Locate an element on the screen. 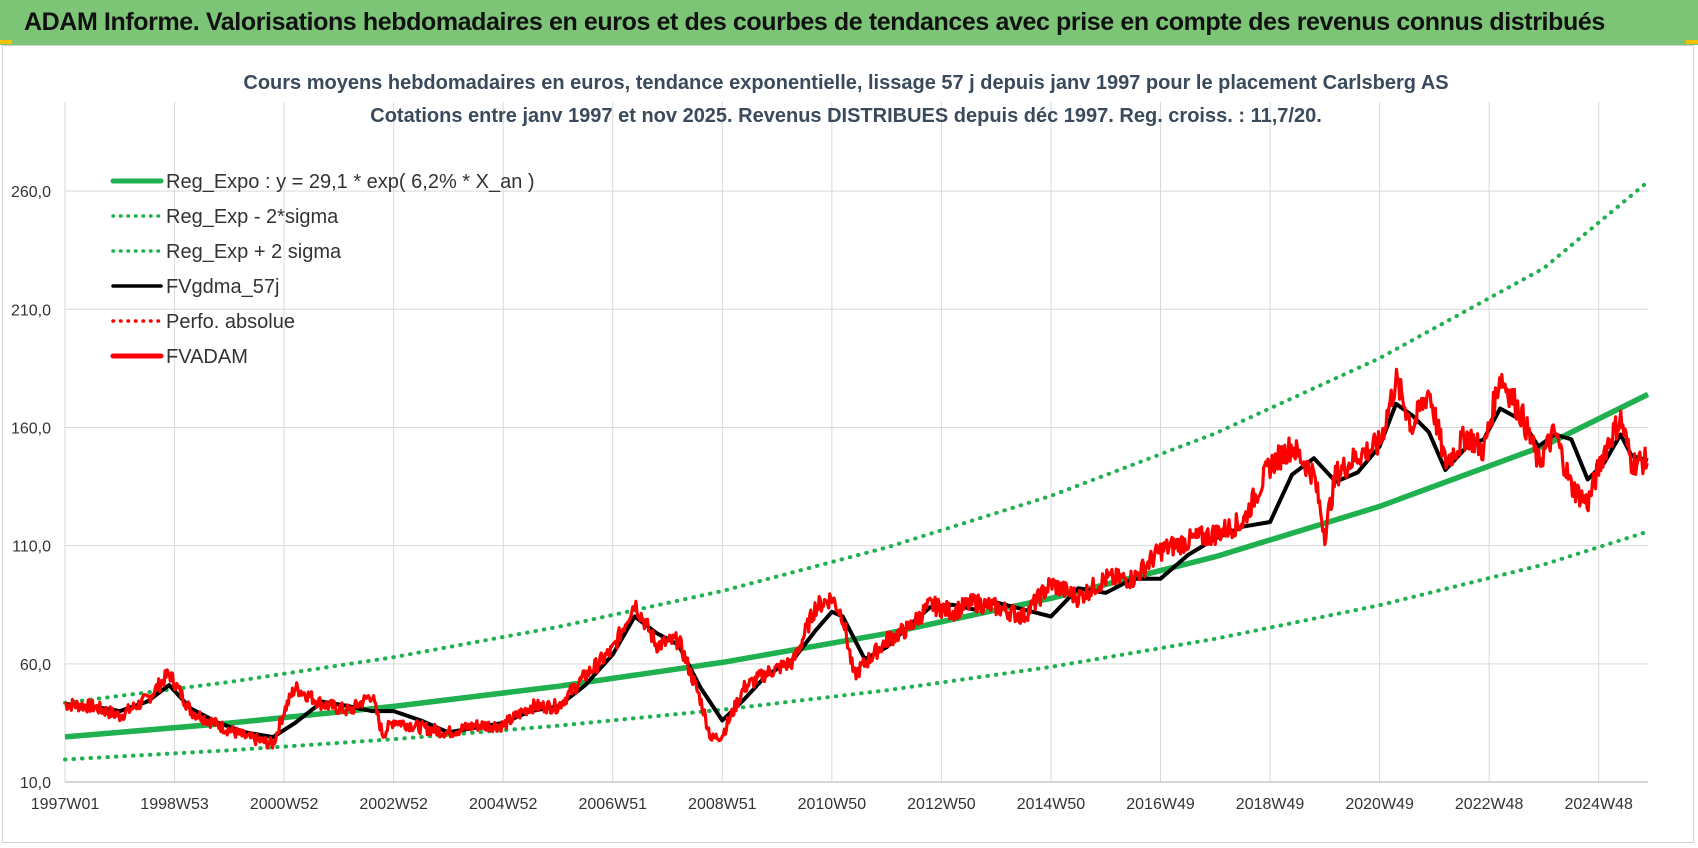  x-tick-label: 1997W01 is located at coordinates (65, 804).